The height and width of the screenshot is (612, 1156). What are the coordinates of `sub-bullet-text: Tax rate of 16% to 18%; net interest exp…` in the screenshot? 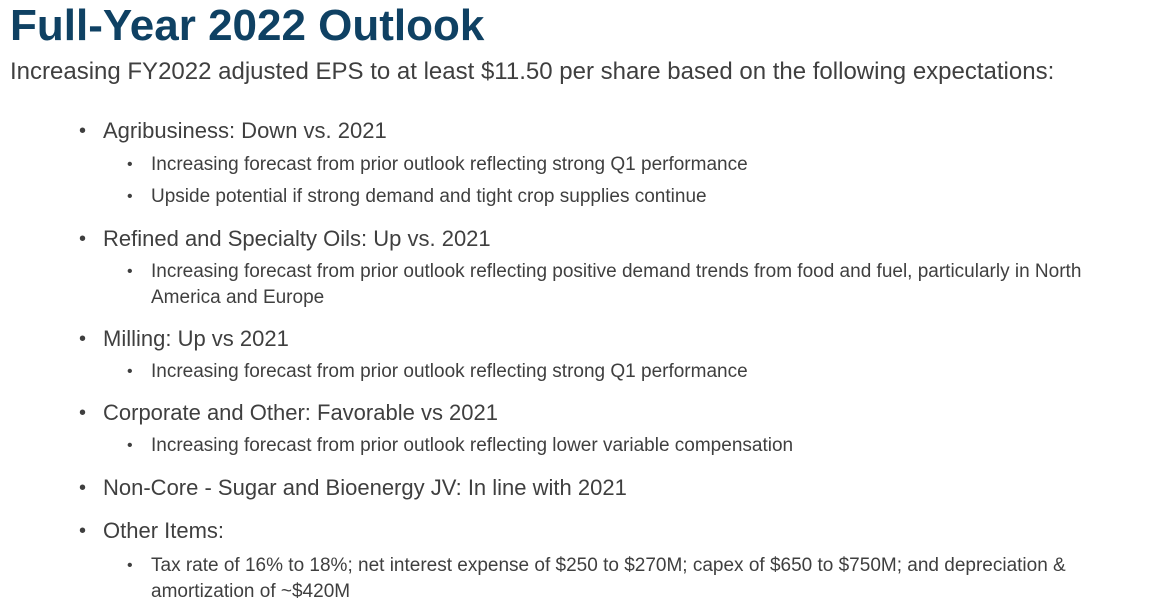 It's located at (608, 578).